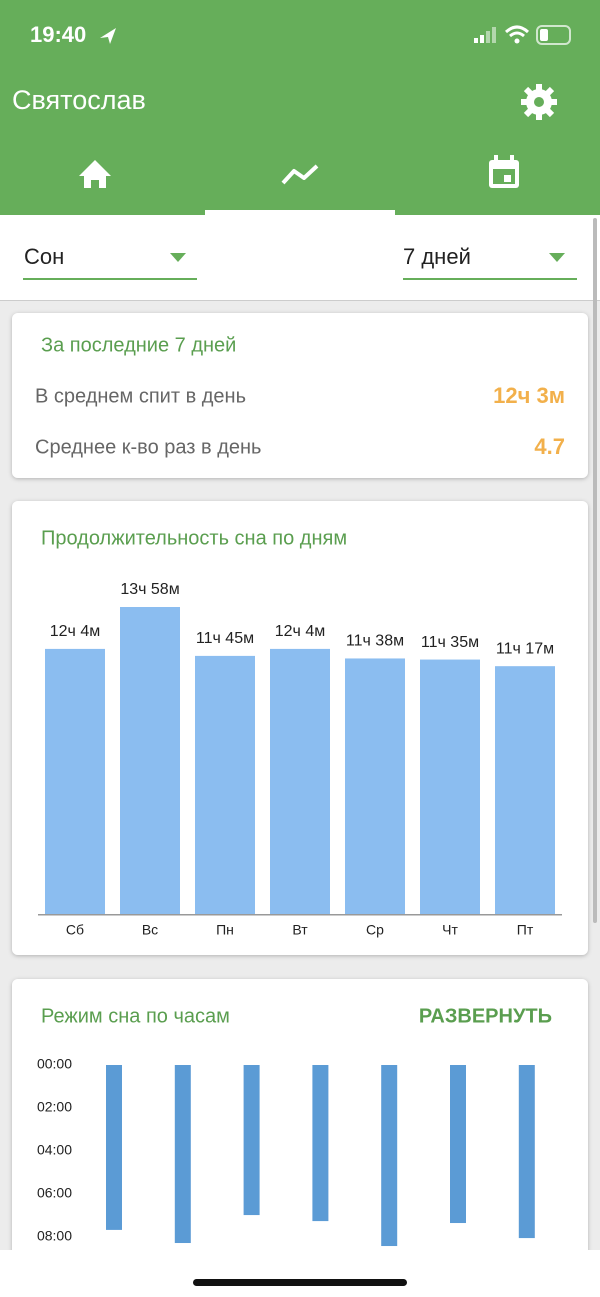 This screenshot has height=1297, width=600. What do you see at coordinates (529, 395) in the screenshot?
I see `summary-value: 12ч 3м` at bounding box center [529, 395].